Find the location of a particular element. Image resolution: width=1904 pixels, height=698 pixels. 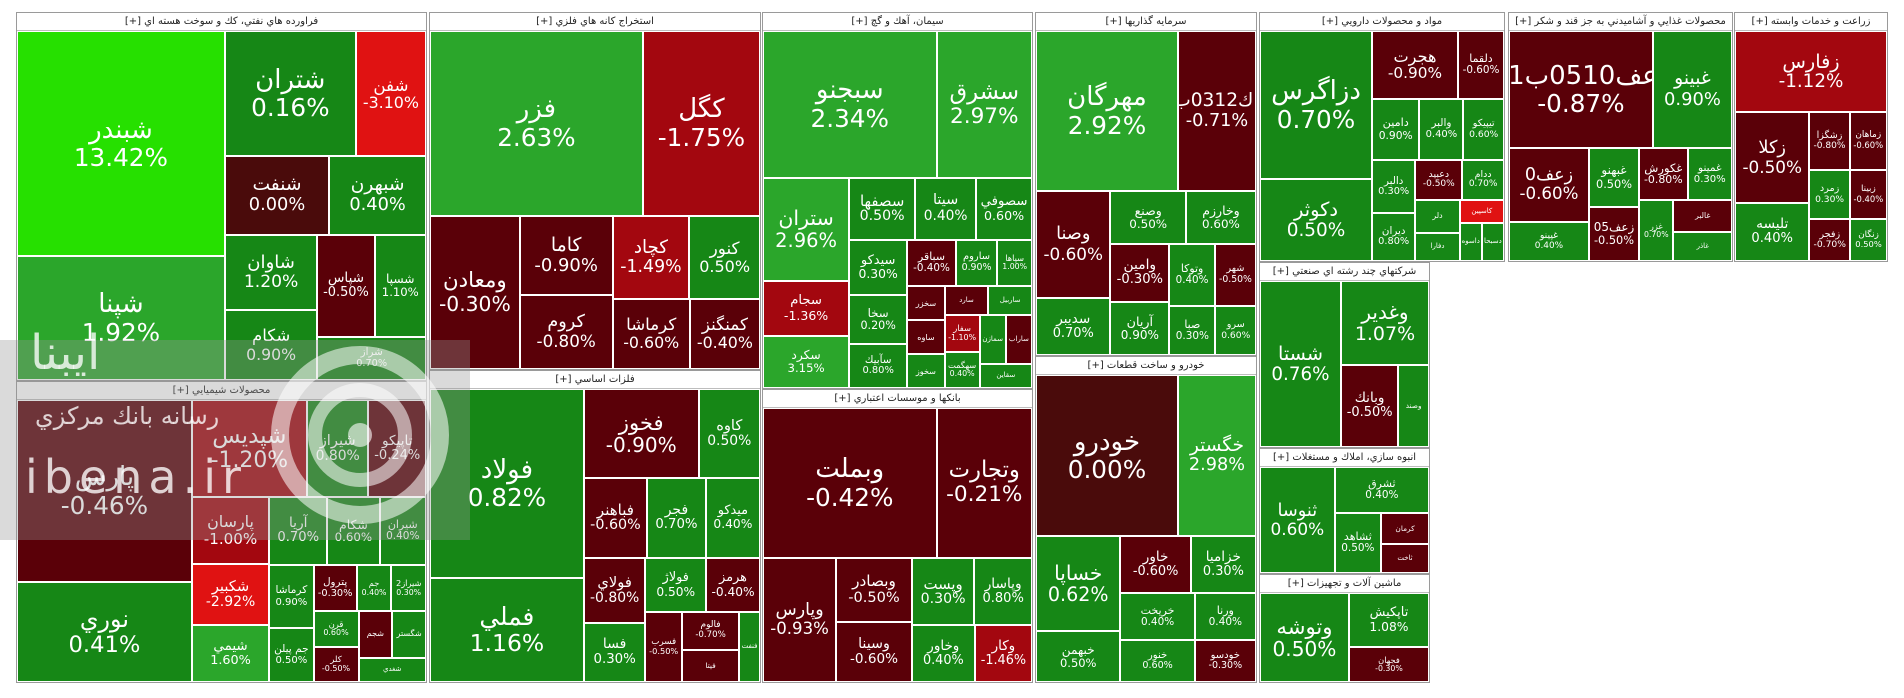

stock-tile: زعف0 -0.60% is located at coordinates (1549, 184).